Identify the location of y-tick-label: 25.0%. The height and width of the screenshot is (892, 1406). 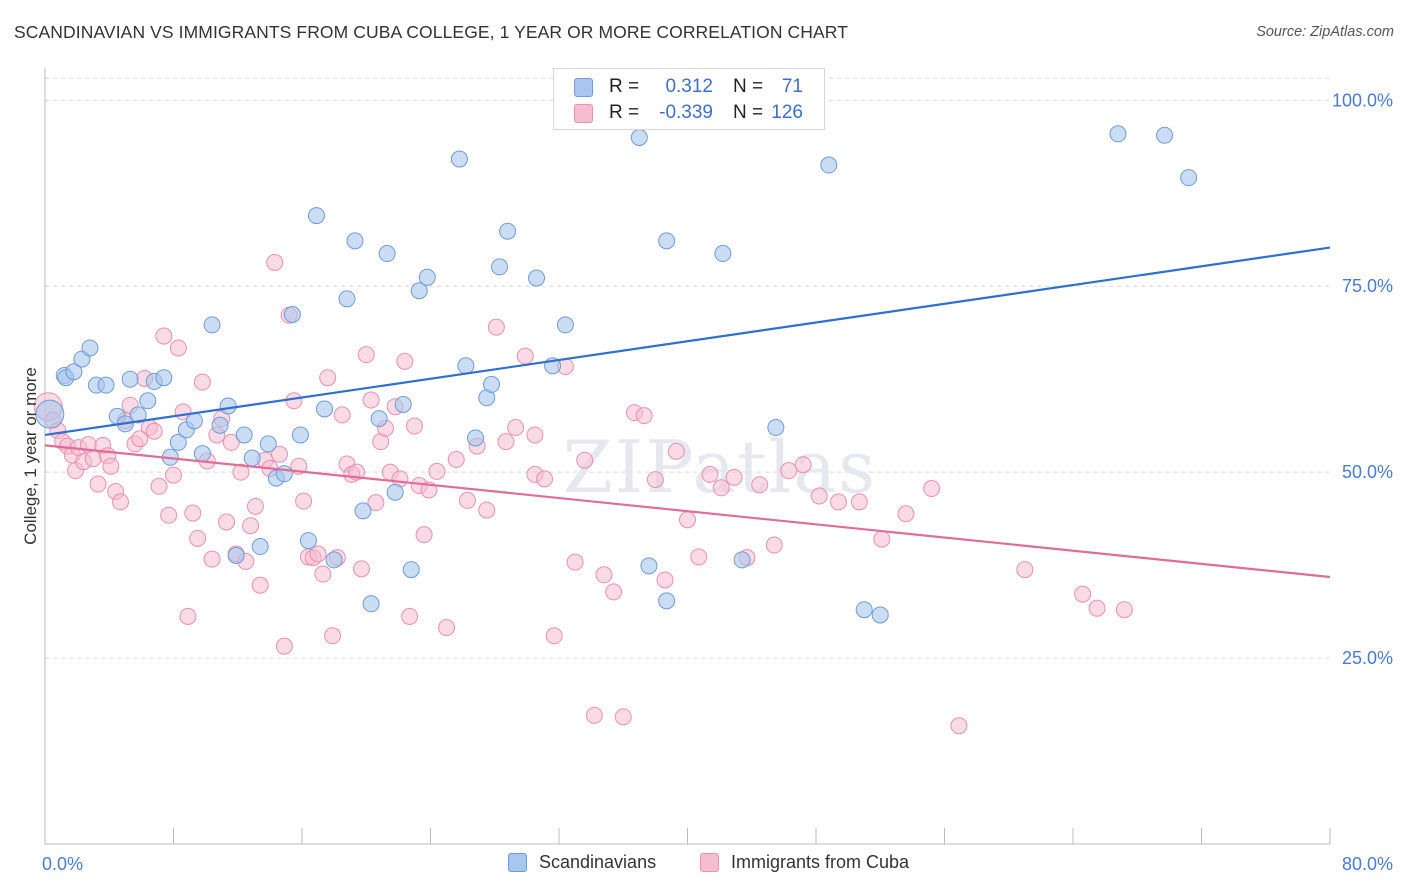
(1367, 658).